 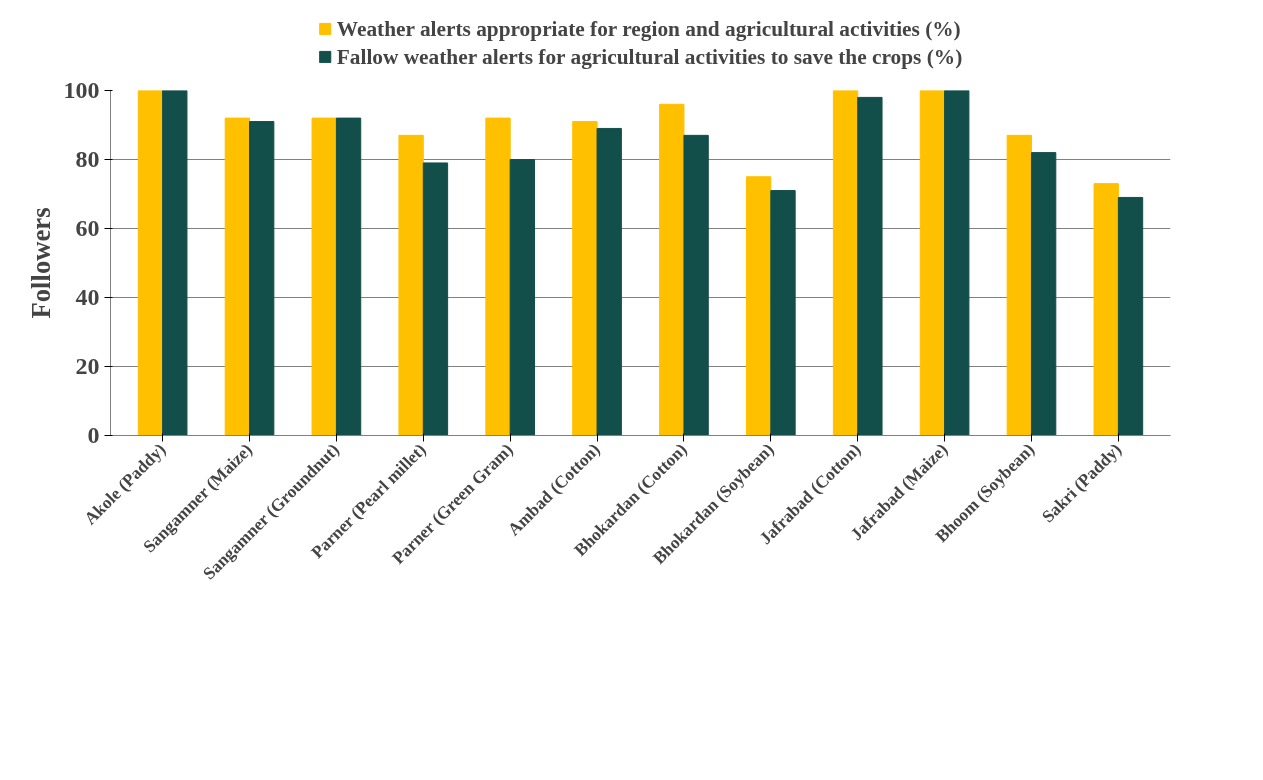 What do you see at coordinates (87, 228) in the screenshot?
I see `y-tick-label: 60` at bounding box center [87, 228].